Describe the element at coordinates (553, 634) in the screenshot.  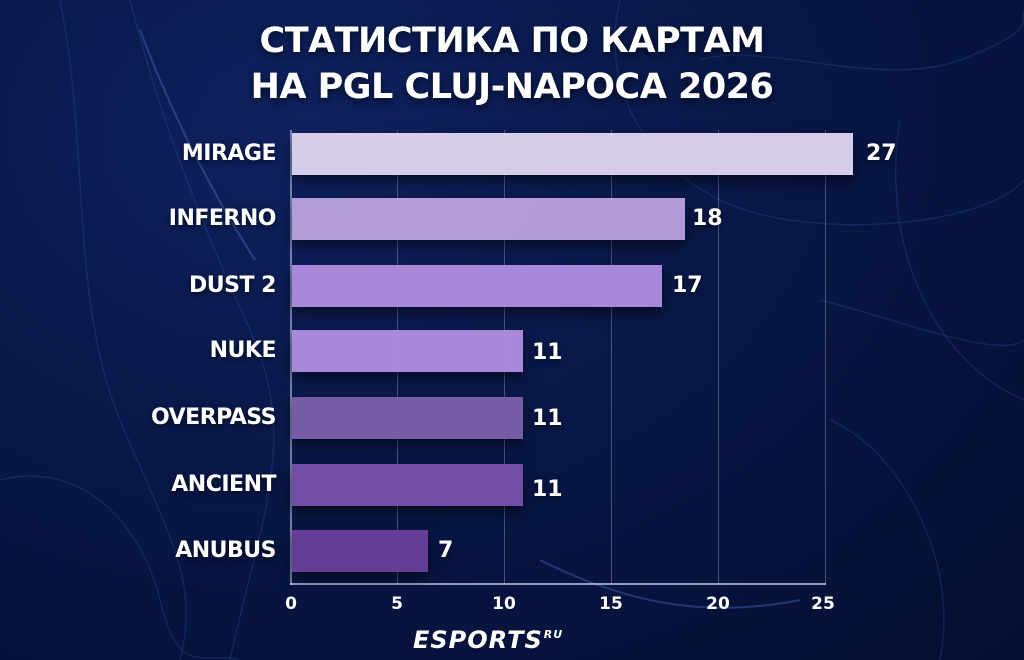
I see `logo-brand-suffix: RU` at that location.